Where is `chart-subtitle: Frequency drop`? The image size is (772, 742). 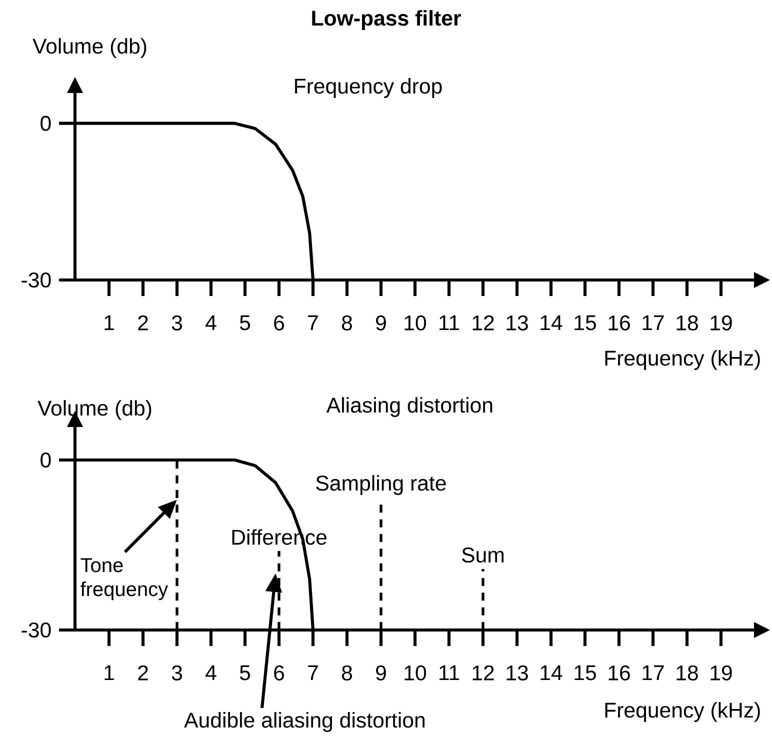
chart-subtitle: Frequency drop is located at coordinates (368, 88).